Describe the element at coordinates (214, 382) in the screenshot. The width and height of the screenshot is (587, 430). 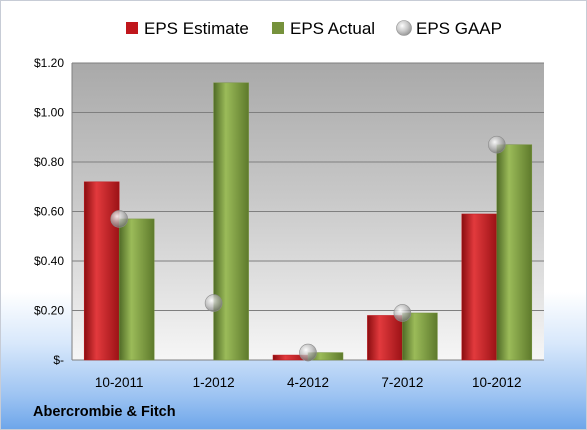
I see `x-tick-label: 1-2012` at that location.